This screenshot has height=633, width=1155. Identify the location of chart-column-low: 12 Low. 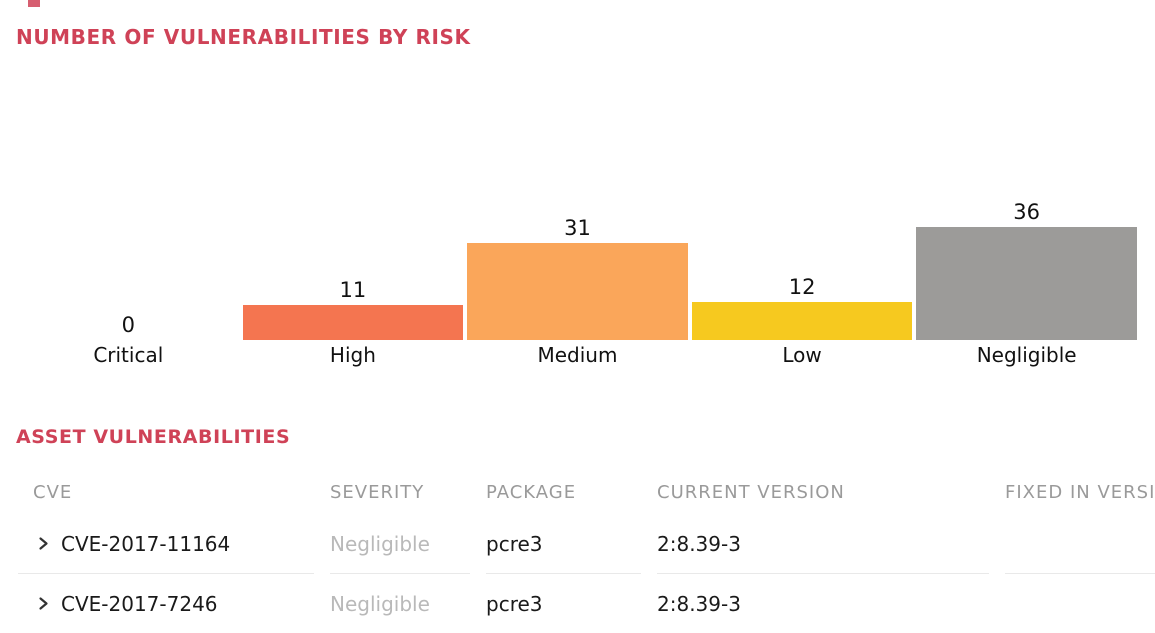
(802, 266).